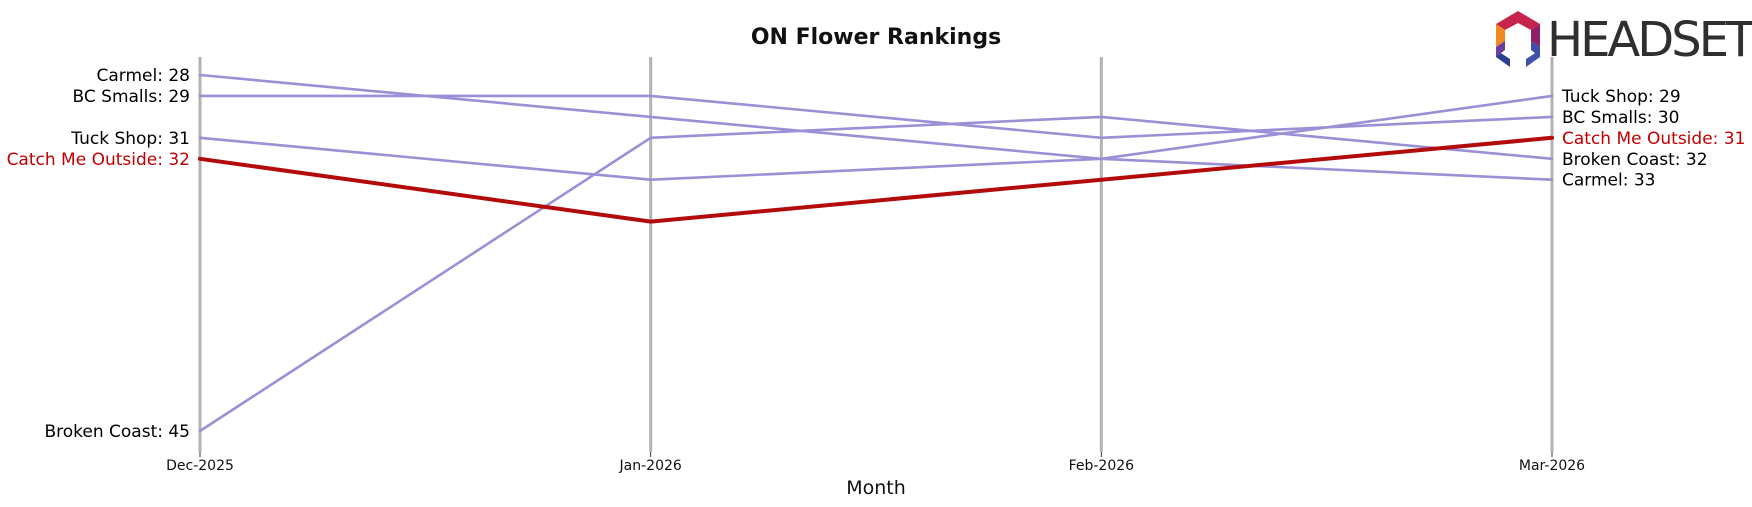 This screenshot has width=1752, height=507. What do you see at coordinates (117, 432) in the screenshot?
I see `left-label-broken-coast: Broken Coast: 45` at bounding box center [117, 432].